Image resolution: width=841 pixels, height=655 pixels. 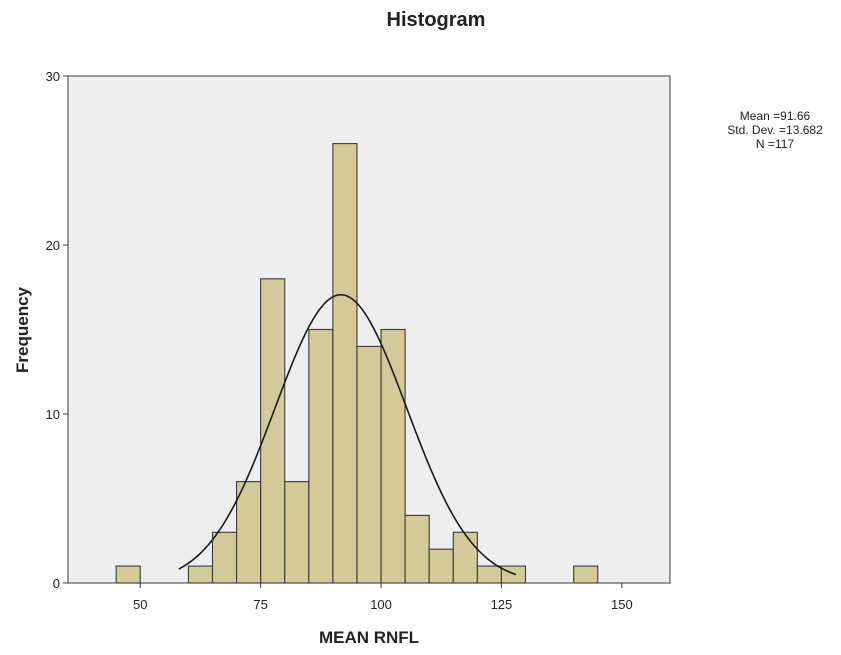 I want to click on y-tick-label: 20, so click(x=53, y=245).